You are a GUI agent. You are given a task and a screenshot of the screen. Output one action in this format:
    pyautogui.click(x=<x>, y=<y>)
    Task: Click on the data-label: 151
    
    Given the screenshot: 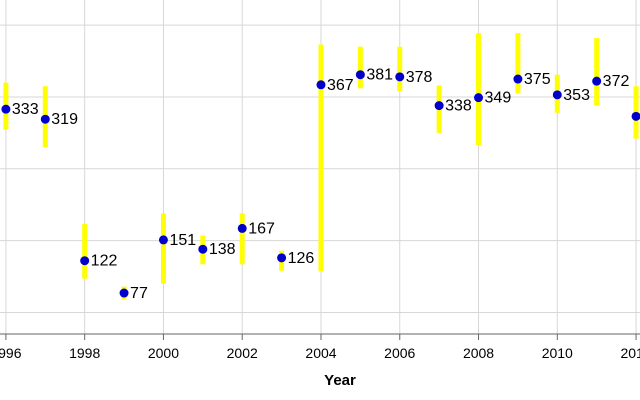 What is the action you would take?
    pyautogui.click(x=182, y=240)
    